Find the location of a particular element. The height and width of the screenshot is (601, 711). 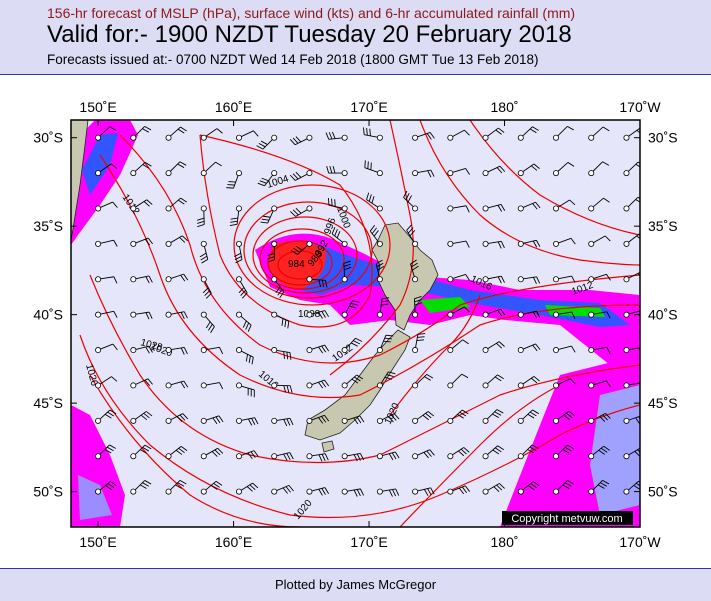

lon-tick-label: 170˚W is located at coordinates (640, 107).